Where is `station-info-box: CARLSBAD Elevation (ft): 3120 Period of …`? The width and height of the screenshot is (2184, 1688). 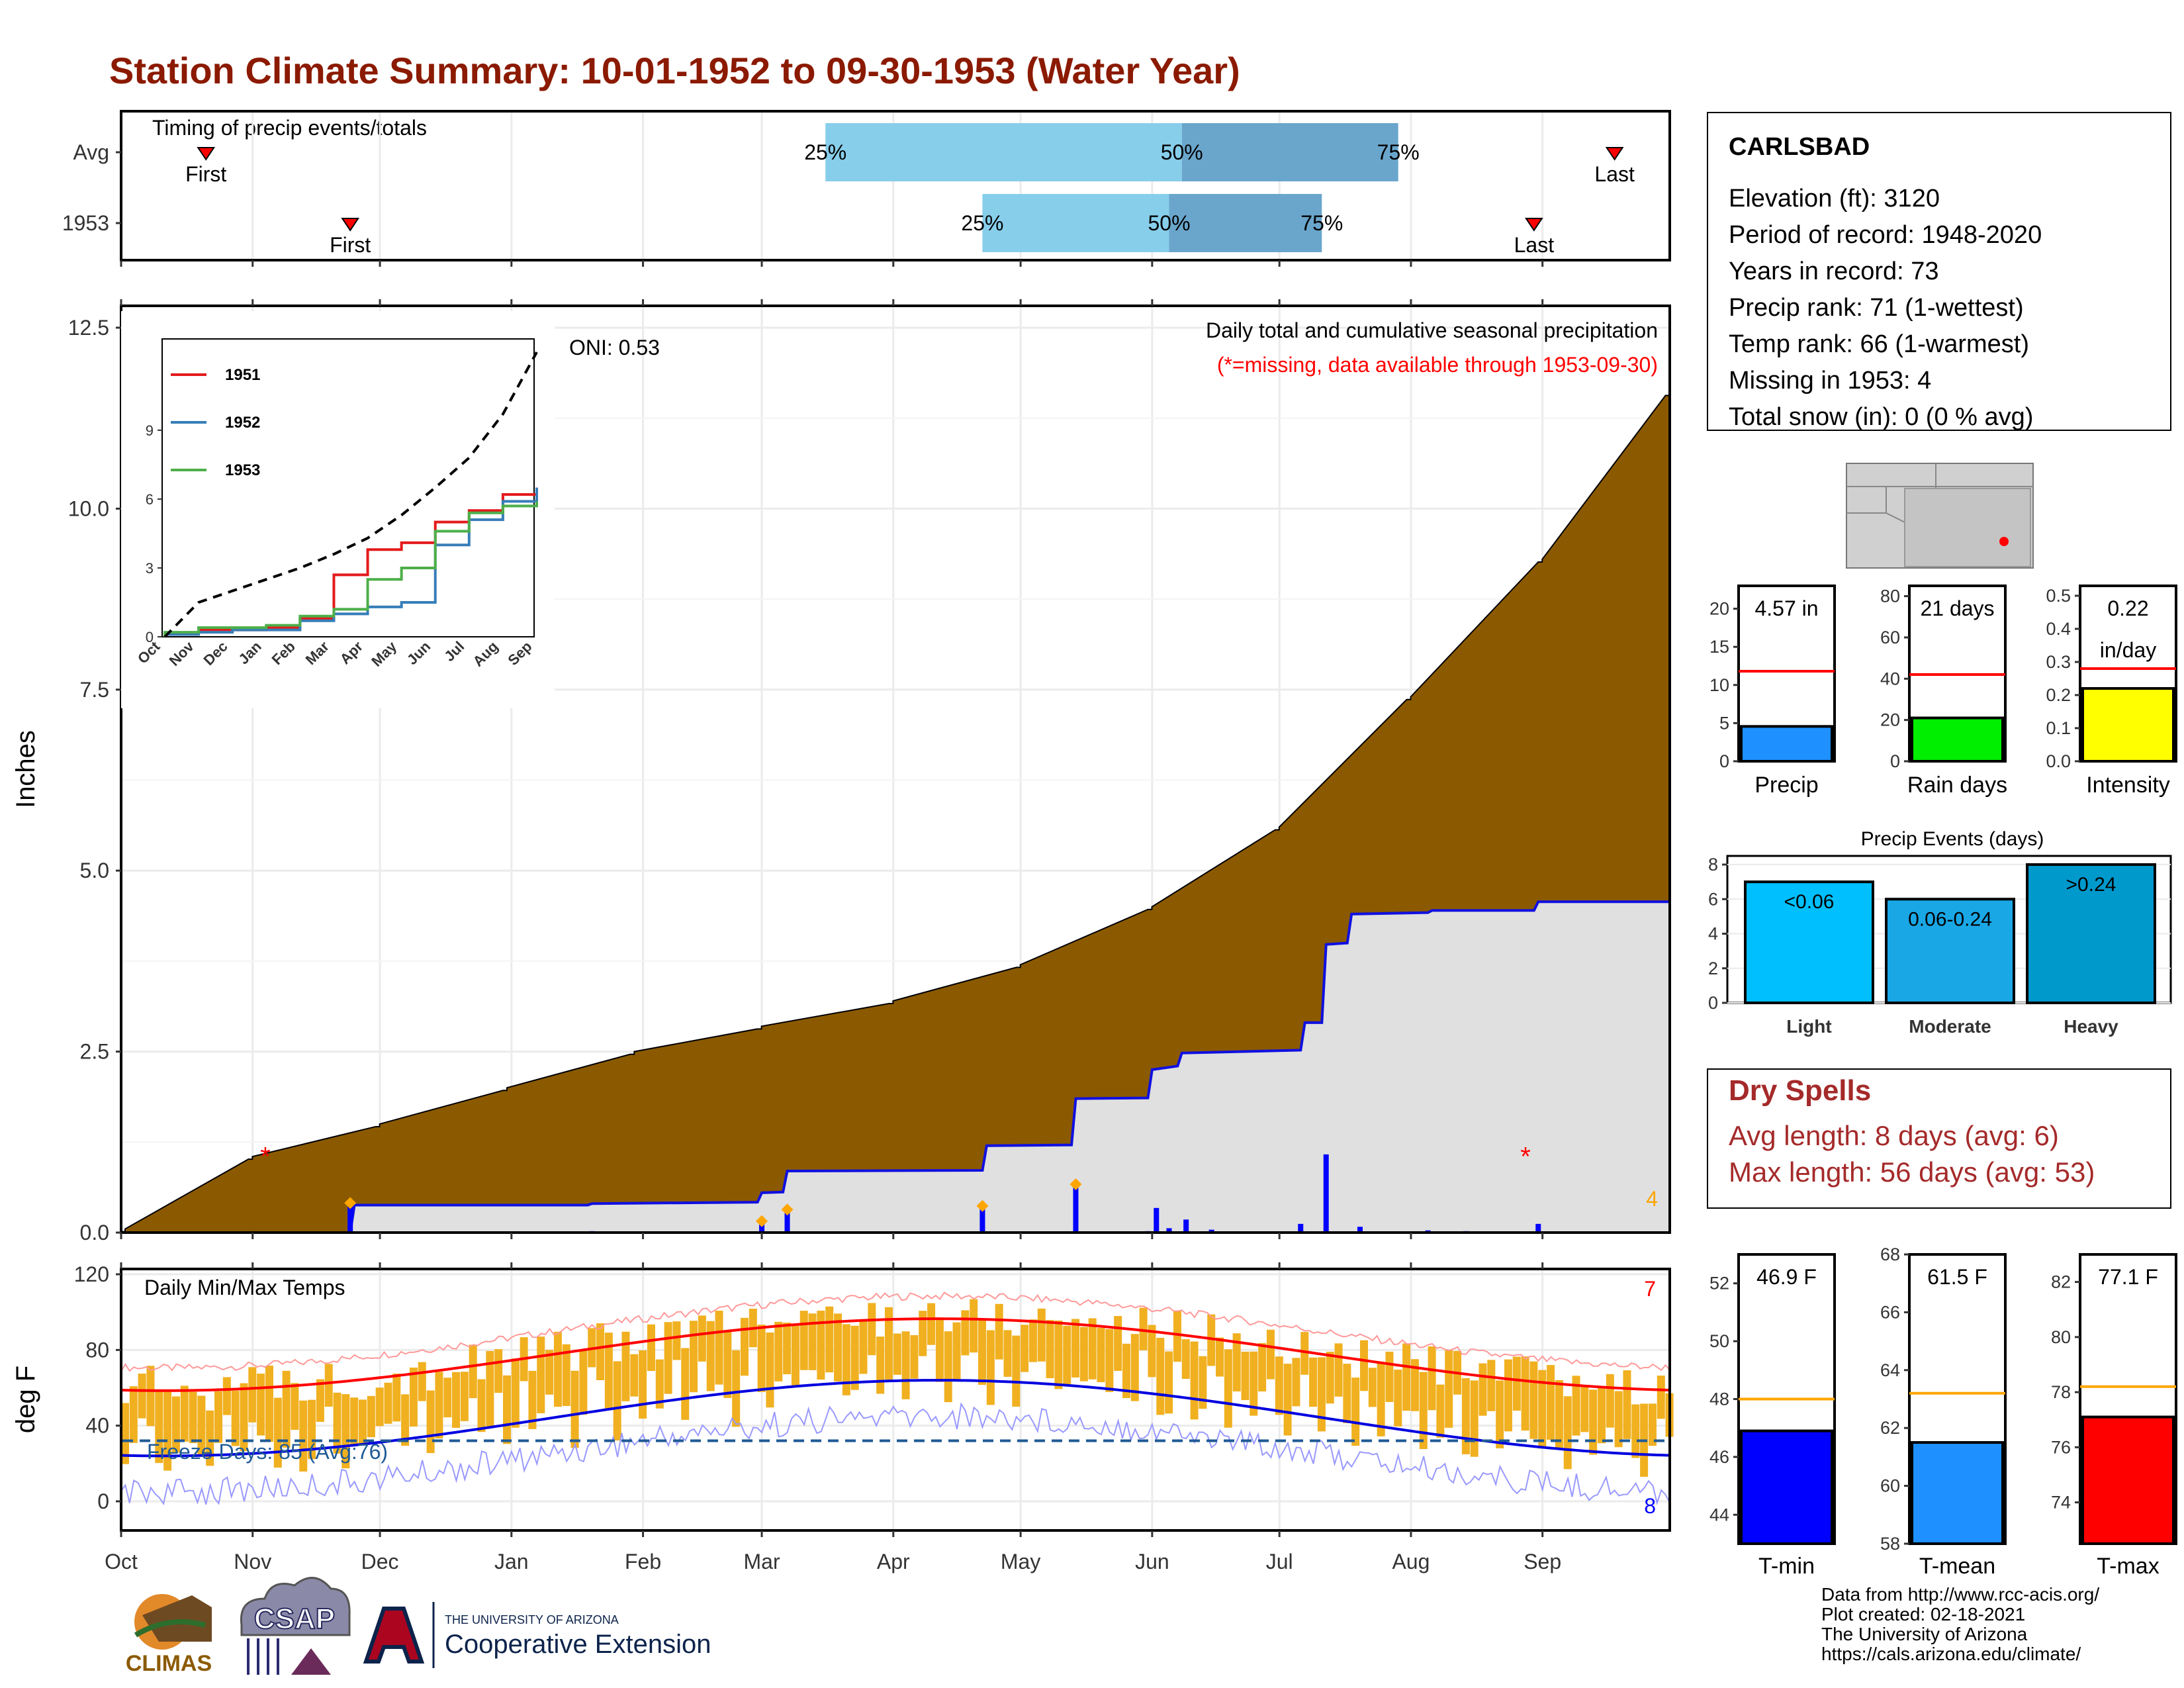
station-info-box: CARLSBAD Elevation (ft): 3120 Period of … is located at coordinates (1939, 271).